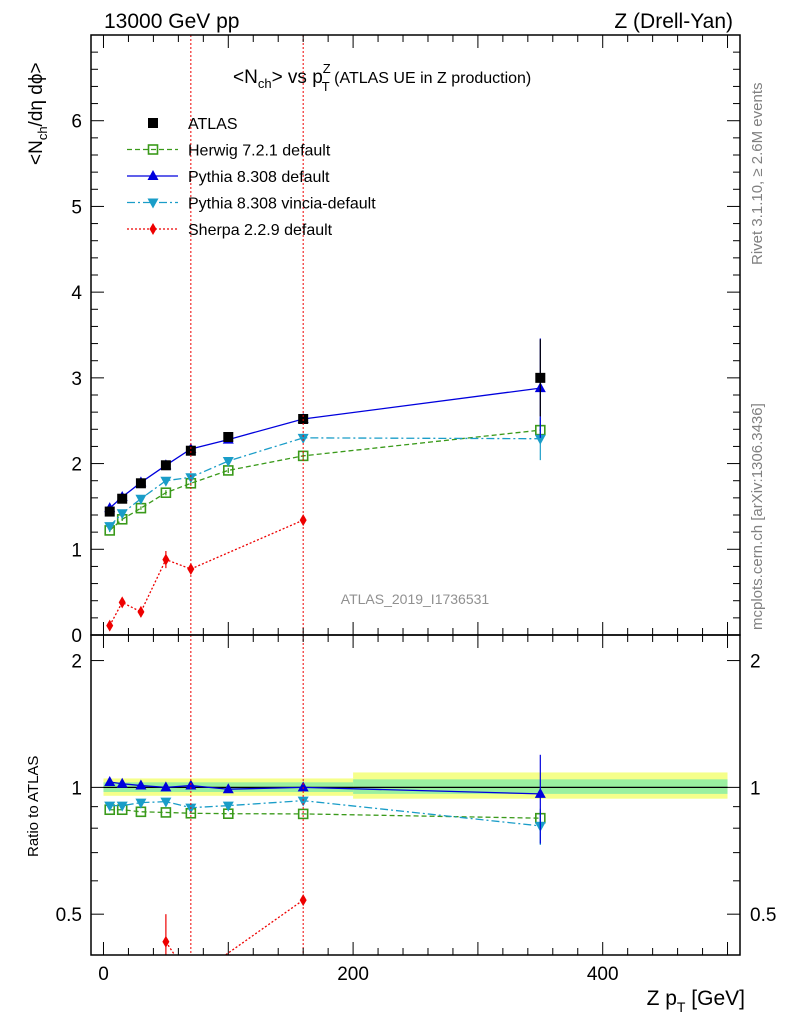 Image resolution: width=786 pixels, height=1024 pixels. Describe the element at coordinates (76, 550) in the screenshot. I see `y-tick-label: 1` at that location.